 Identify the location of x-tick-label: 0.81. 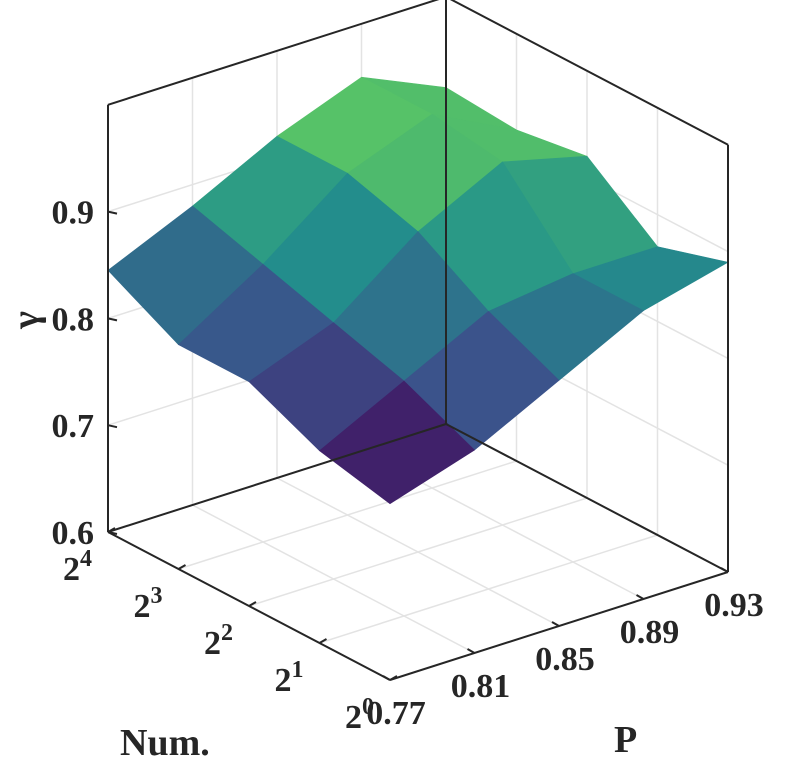
(481, 686).